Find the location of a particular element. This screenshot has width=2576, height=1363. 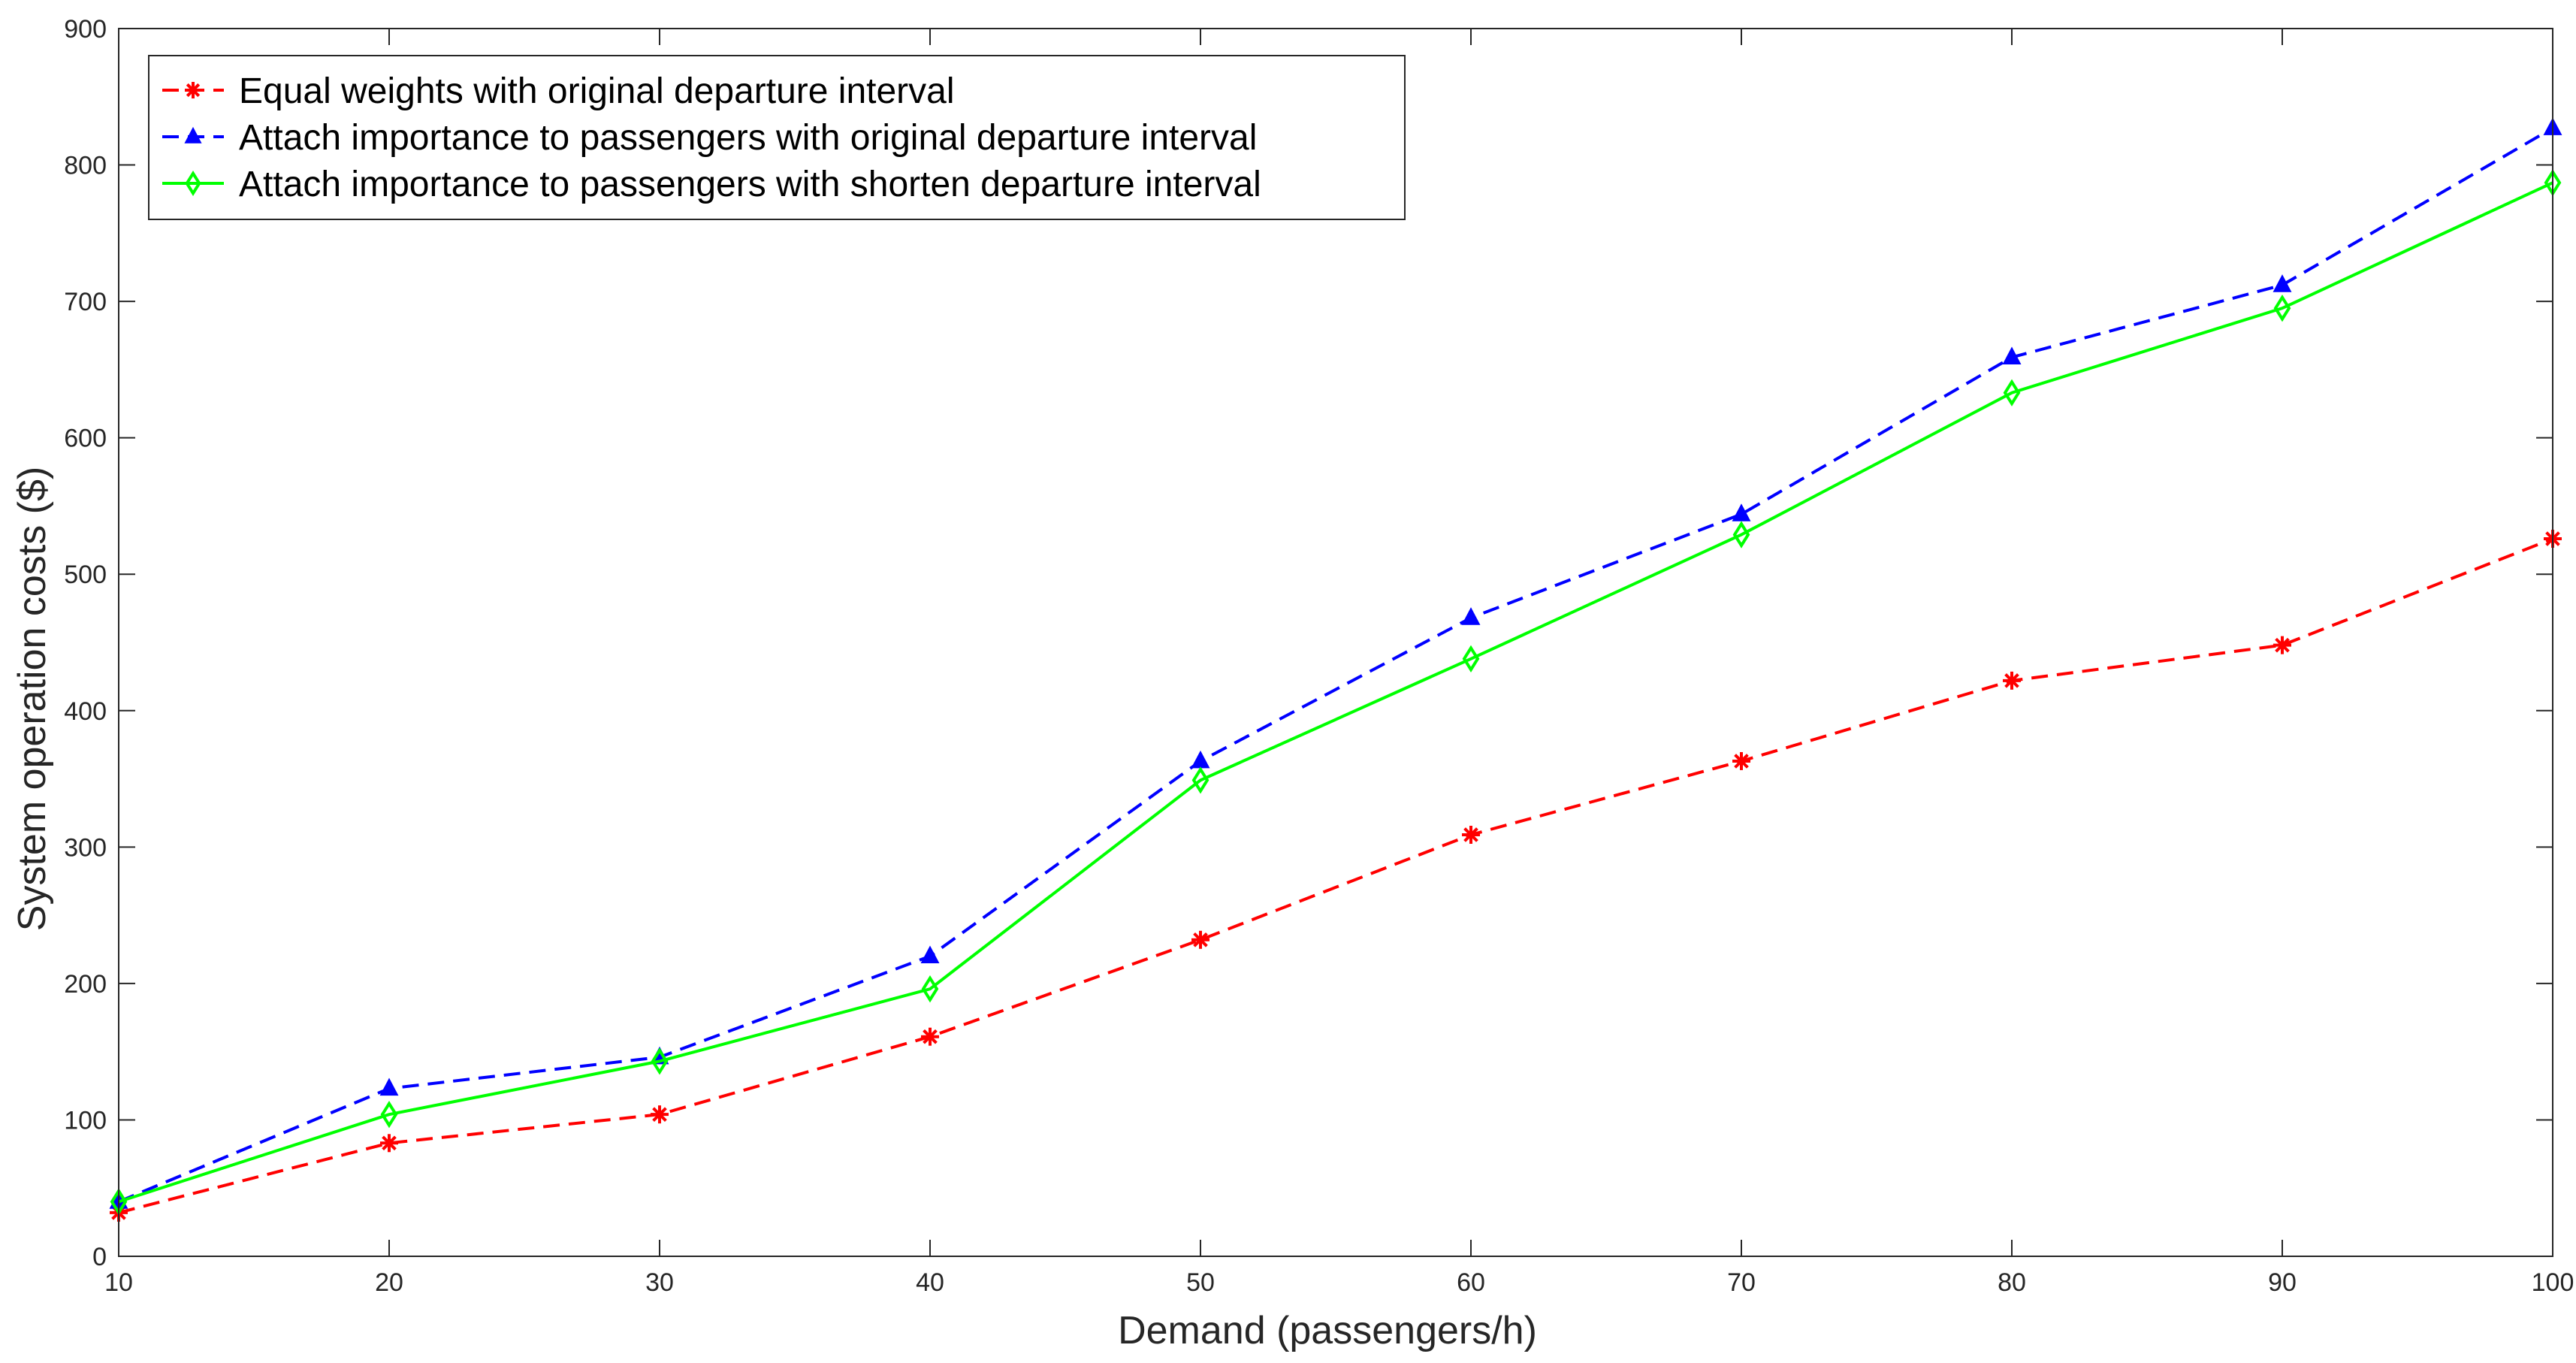

x-tick-label: 40 is located at coordinates (930, 1282).